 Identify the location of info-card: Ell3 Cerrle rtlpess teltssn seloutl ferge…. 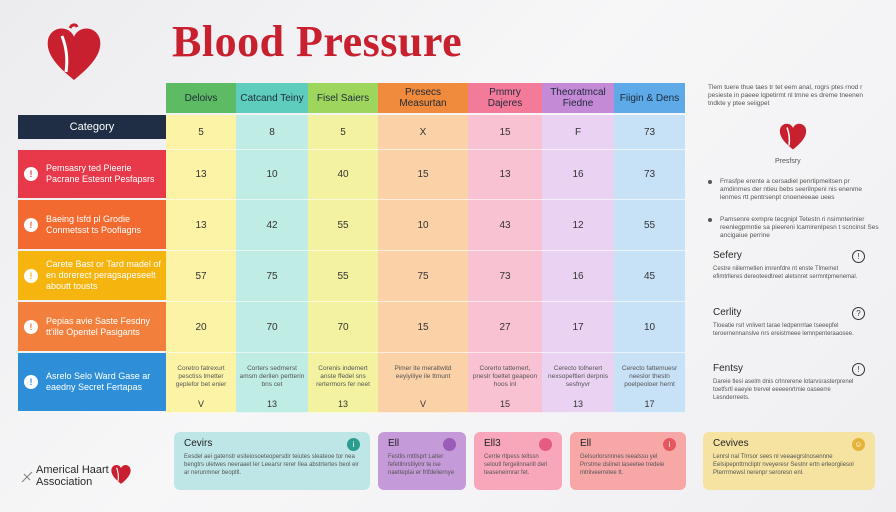
(518, 461).